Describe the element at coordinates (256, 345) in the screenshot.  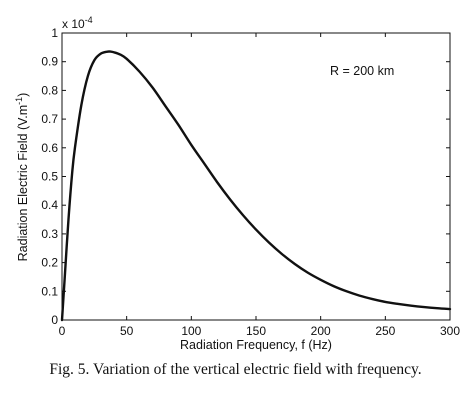
I see `x-axis-label: Radiation Frequency, f (Hz)` at that location.